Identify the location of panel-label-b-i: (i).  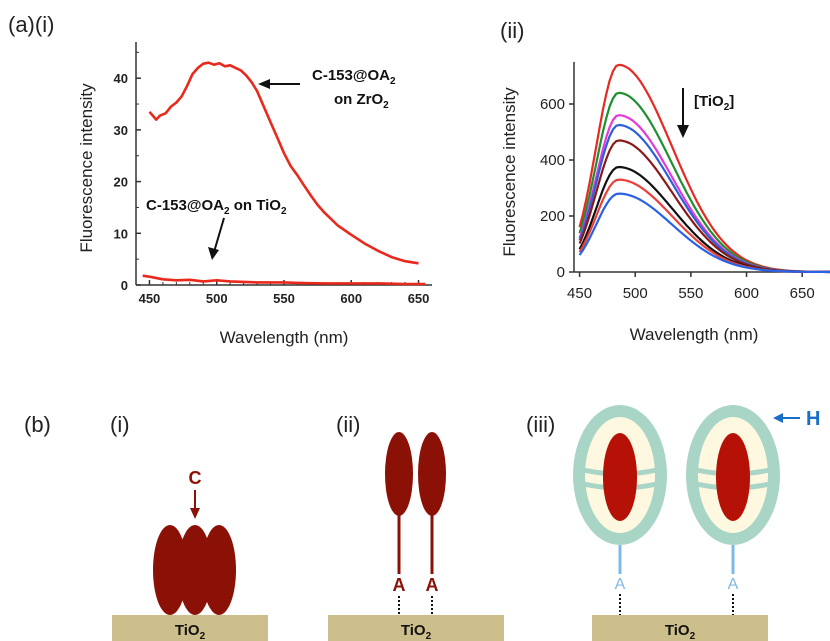
(120, 424).